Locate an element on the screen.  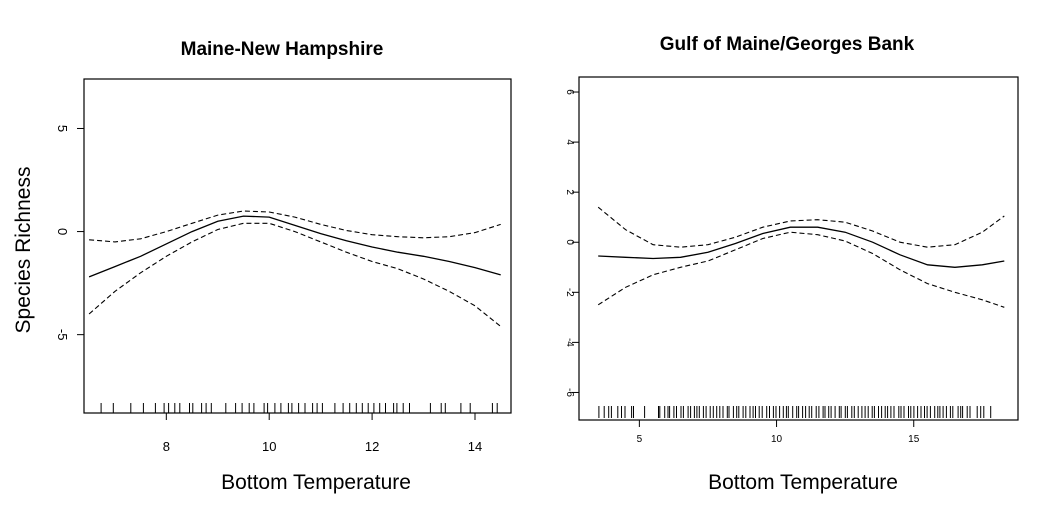
chart-title: Gulf of Maine/Georges Bank is located at coordinates (787, 44).